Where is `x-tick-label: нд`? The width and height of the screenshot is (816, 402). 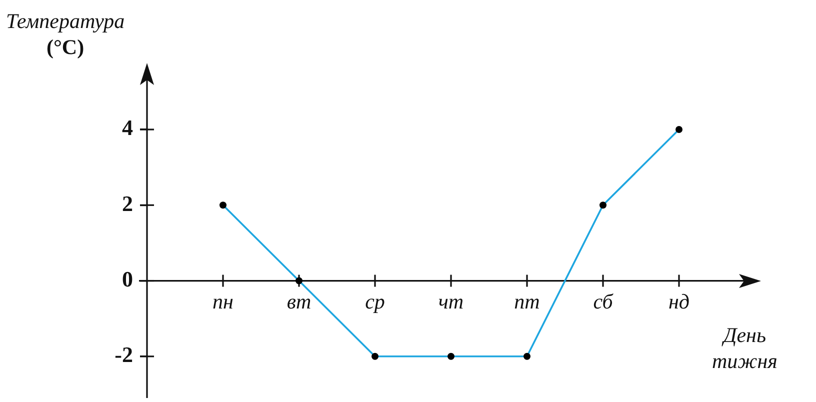 x-tick-label: нд is located at coordinates (679, 301).